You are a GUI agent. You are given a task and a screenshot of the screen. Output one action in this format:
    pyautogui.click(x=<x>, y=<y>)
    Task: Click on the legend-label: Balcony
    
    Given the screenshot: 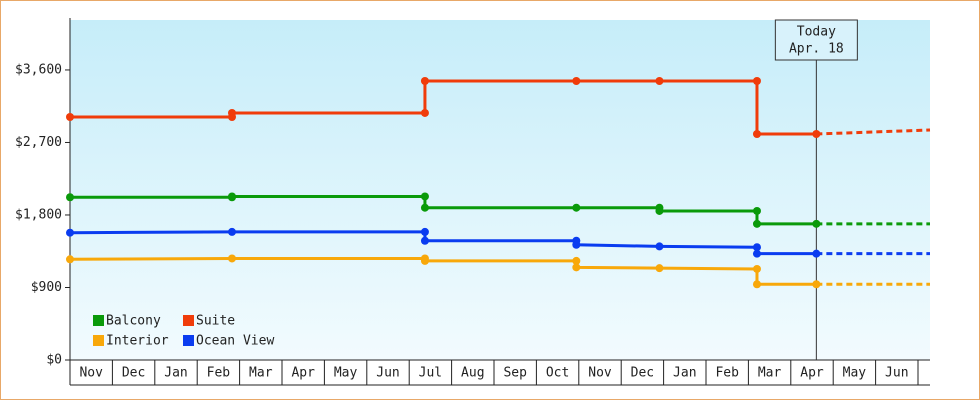 What is the action you would take?
    pyautogui.click(x=133, y=321)
    